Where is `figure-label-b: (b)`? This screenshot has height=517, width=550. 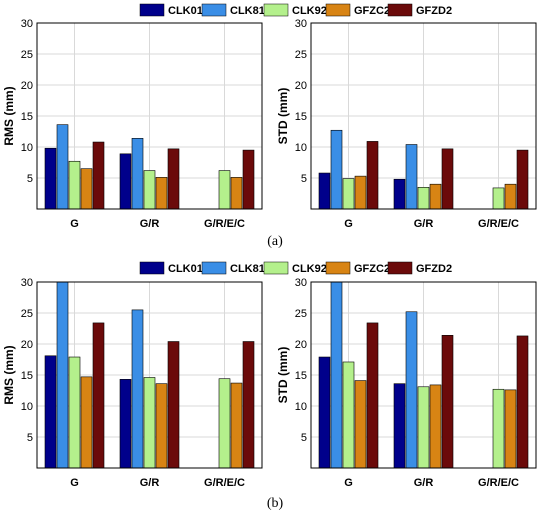
figure-label-b: (b) is located at coordinates (275, 503).